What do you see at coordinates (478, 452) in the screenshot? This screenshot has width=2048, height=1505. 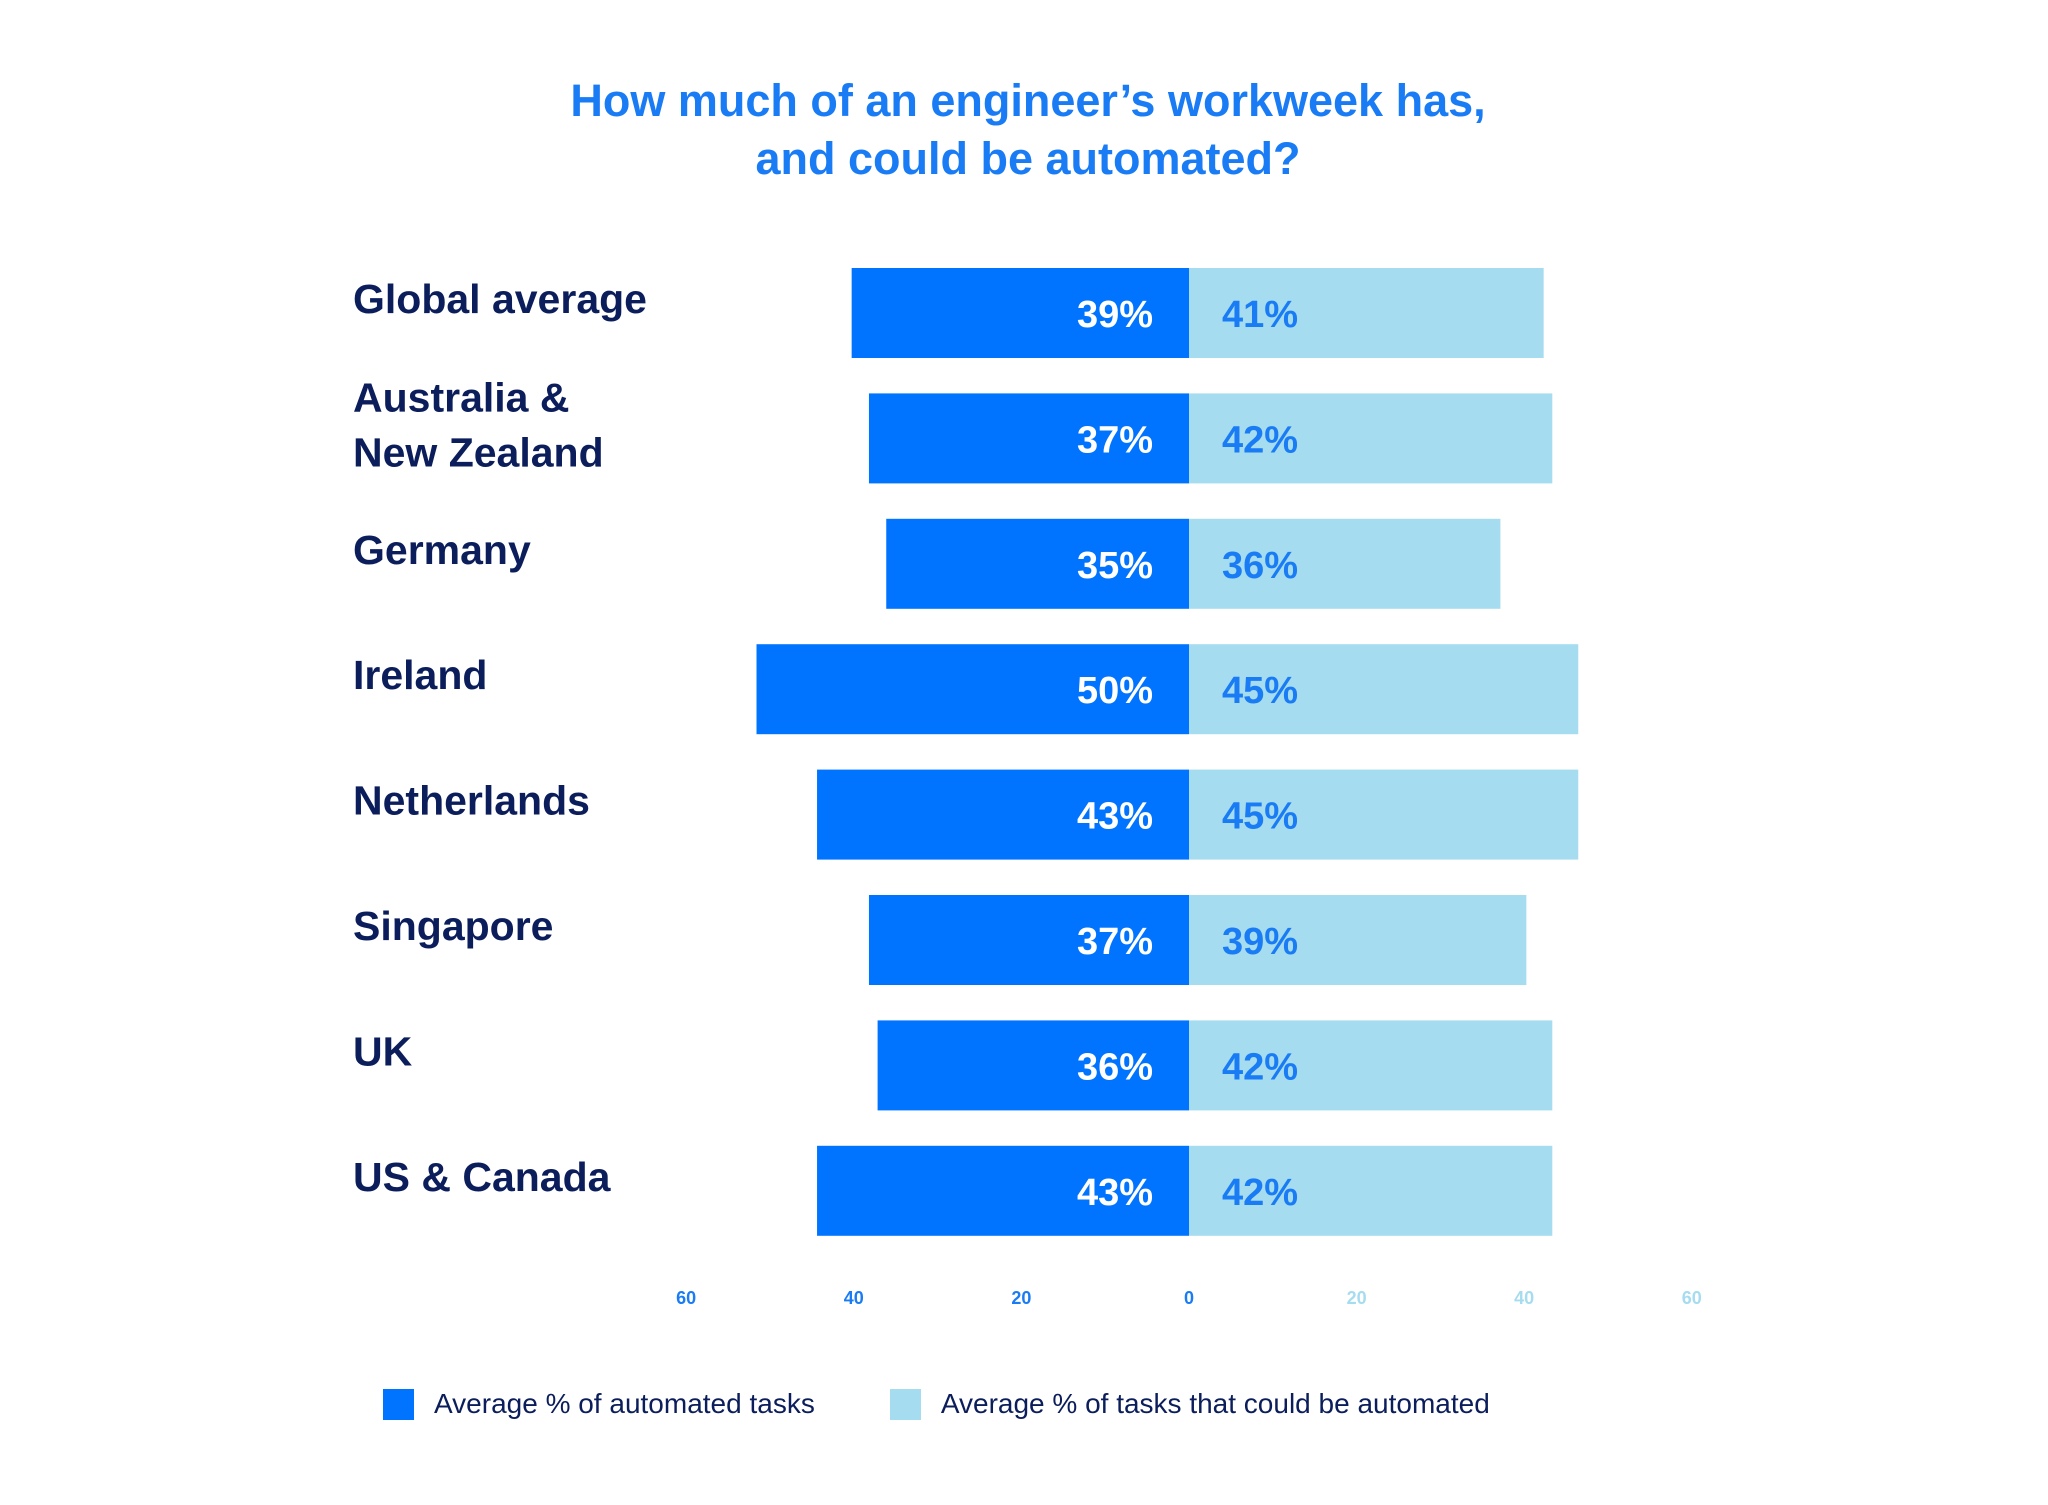 I see `category-label-line: New Zealand` at bounding box center [478, 452].